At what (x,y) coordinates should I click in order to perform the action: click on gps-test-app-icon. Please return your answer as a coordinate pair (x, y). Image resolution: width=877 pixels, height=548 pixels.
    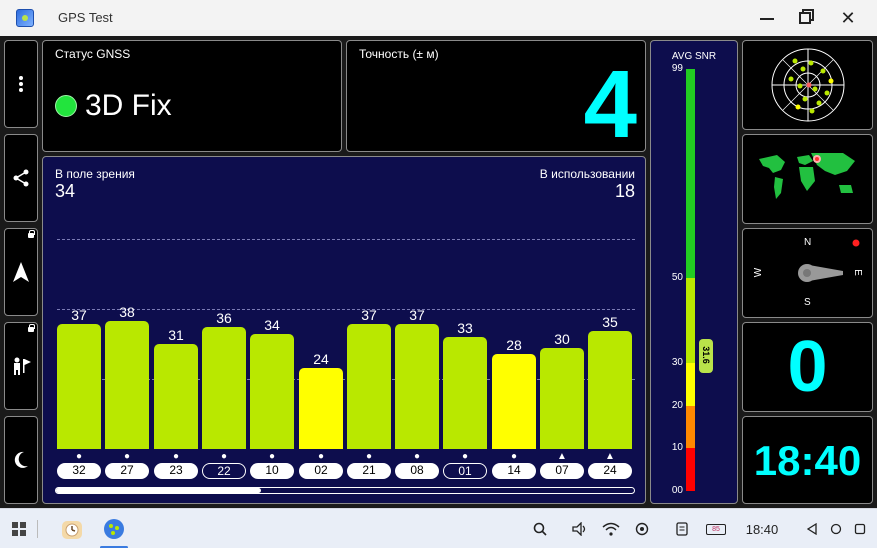
    Looking at the image, I should click on (25, 18).